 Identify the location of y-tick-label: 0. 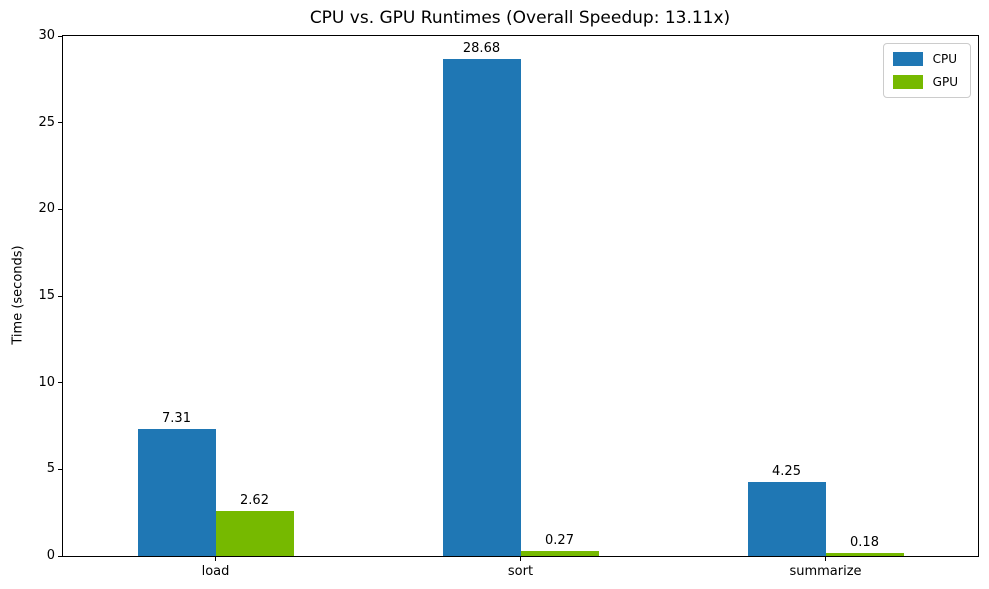
(50, 555).